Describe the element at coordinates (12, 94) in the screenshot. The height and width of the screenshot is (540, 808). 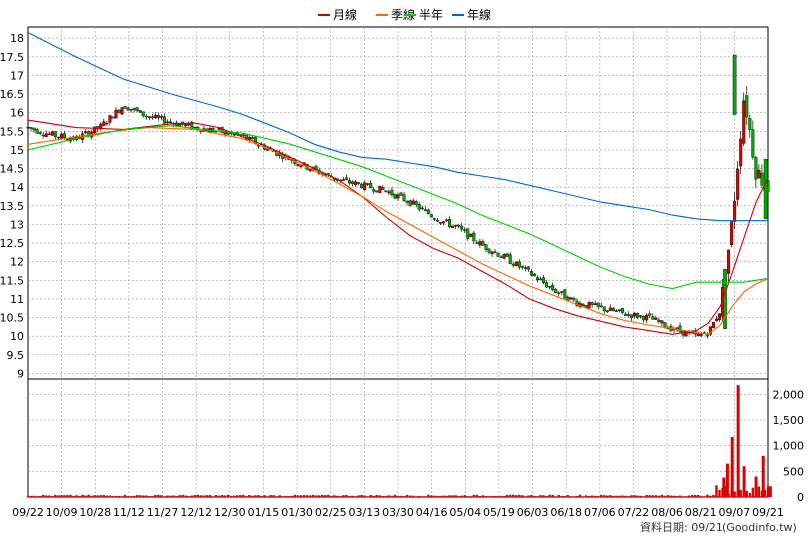
I see `price-tick-label: 16.5` at that location.